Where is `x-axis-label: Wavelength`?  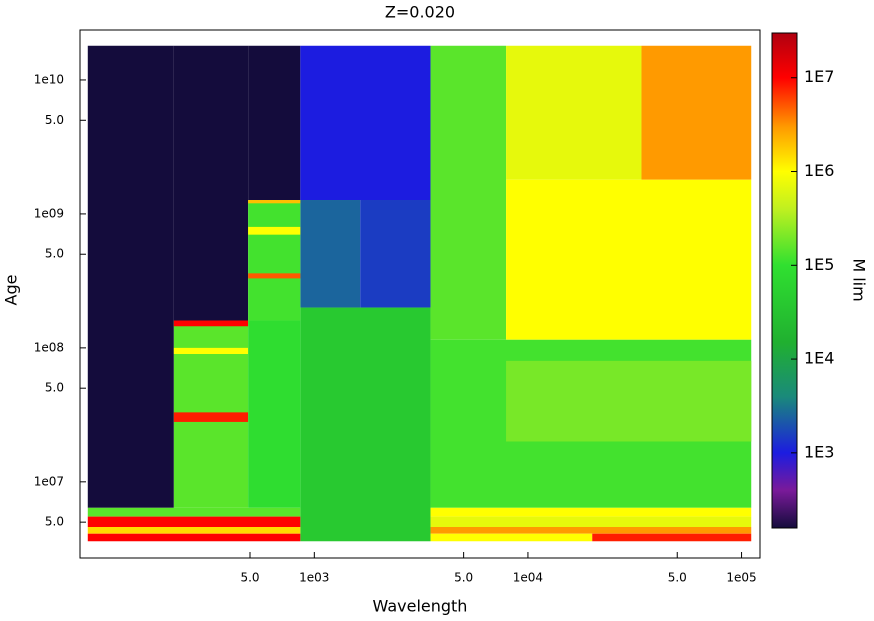
x-axis-label: Wavelength is located at coordinates (420, 606).